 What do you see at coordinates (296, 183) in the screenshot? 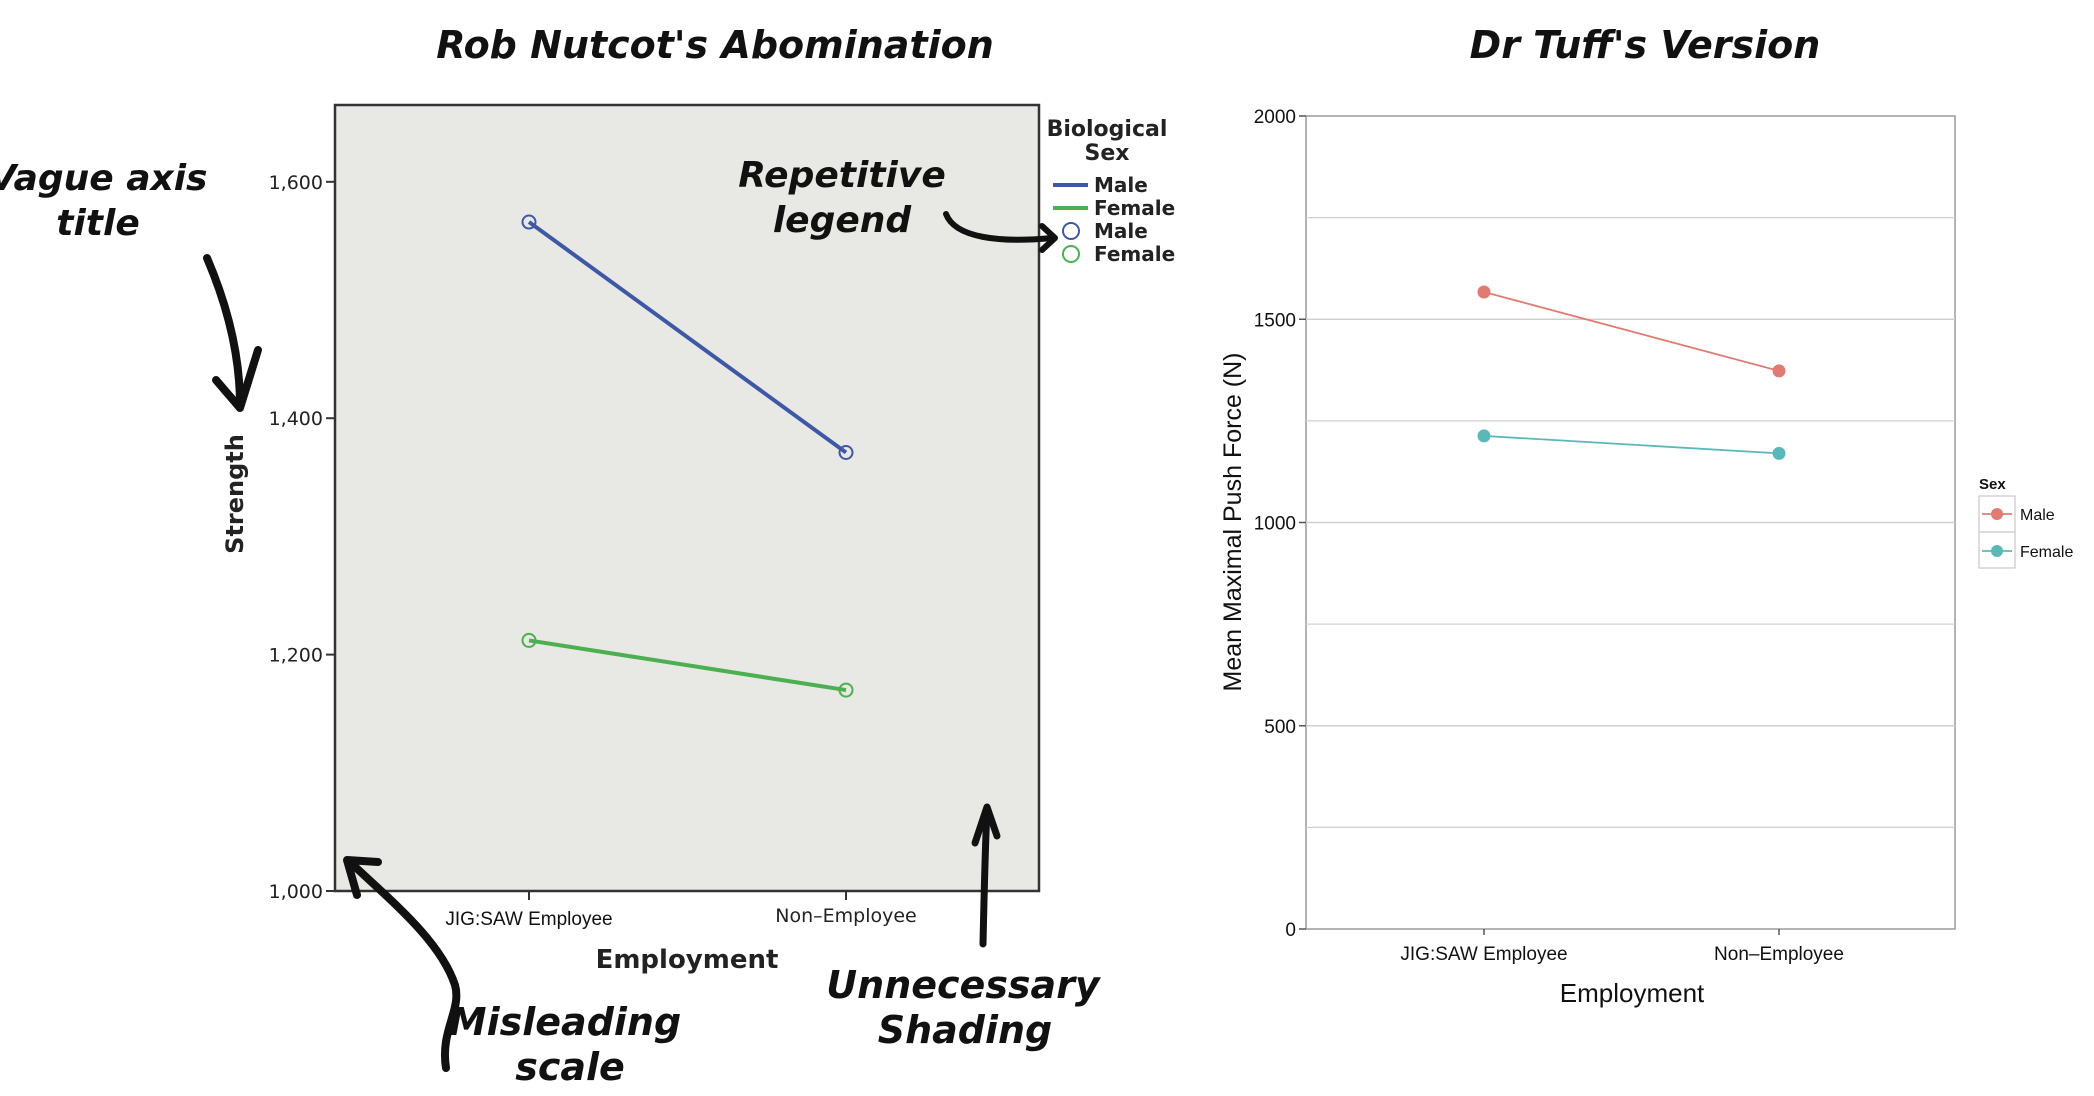
I see `left-y-tick-label: 1,600` at bounding box center [296, 183].